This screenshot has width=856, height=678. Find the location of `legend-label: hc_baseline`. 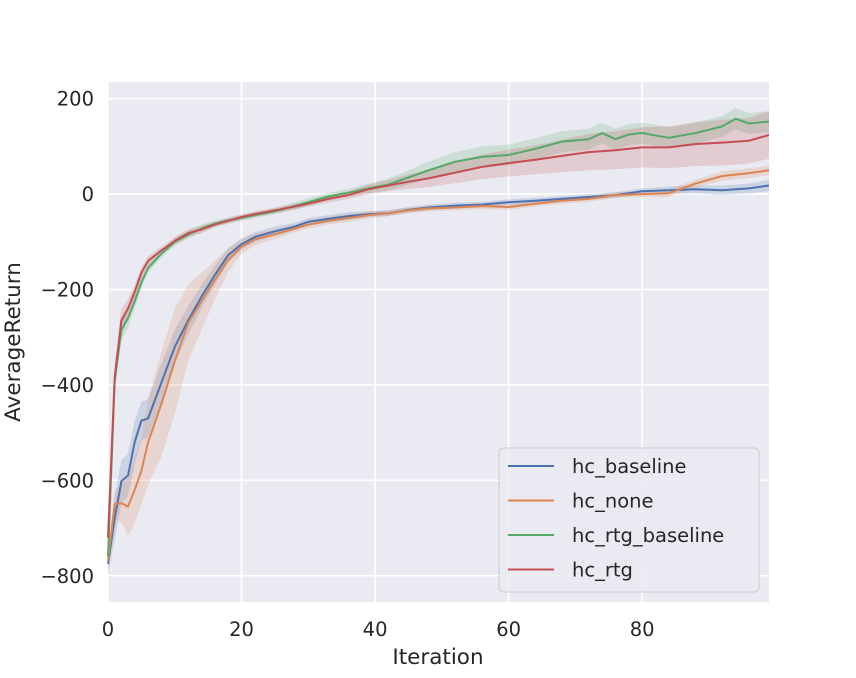

legend-label: hc_baseline is located at coordinates (629, 466).